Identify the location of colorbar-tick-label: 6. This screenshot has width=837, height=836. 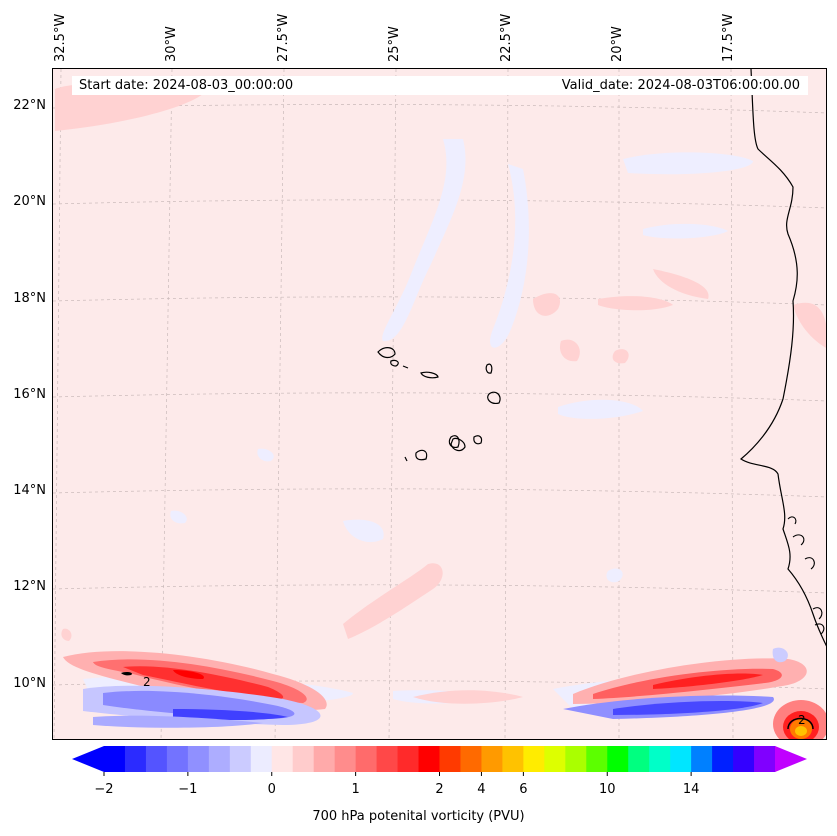
(523, 789).